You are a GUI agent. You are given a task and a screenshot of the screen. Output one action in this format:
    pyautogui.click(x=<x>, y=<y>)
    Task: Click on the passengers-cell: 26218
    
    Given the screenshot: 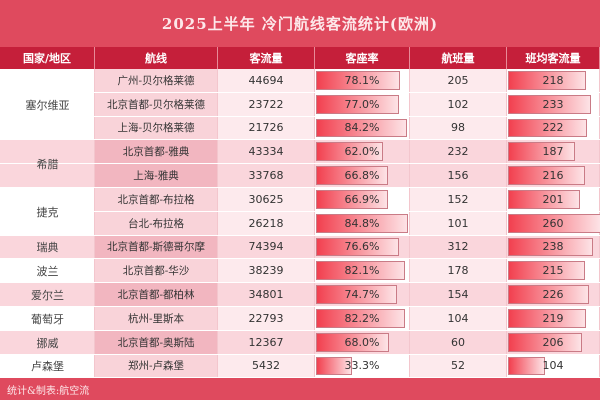 What is the action you would take?
    pyautogui.click(x=266, y=223)
    